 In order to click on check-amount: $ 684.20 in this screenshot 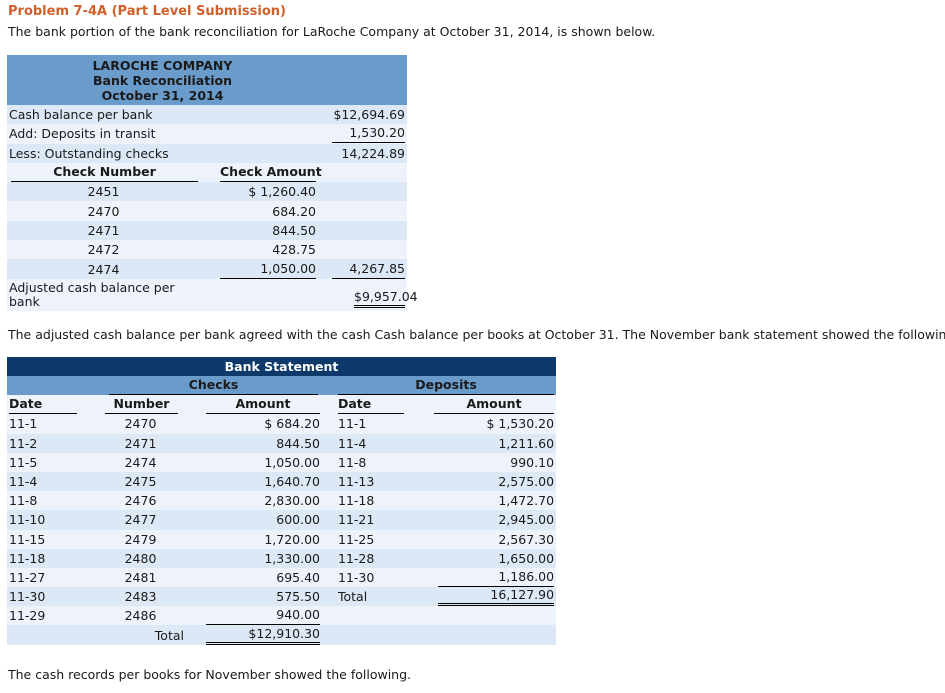, I will do `click(257, 424)`.